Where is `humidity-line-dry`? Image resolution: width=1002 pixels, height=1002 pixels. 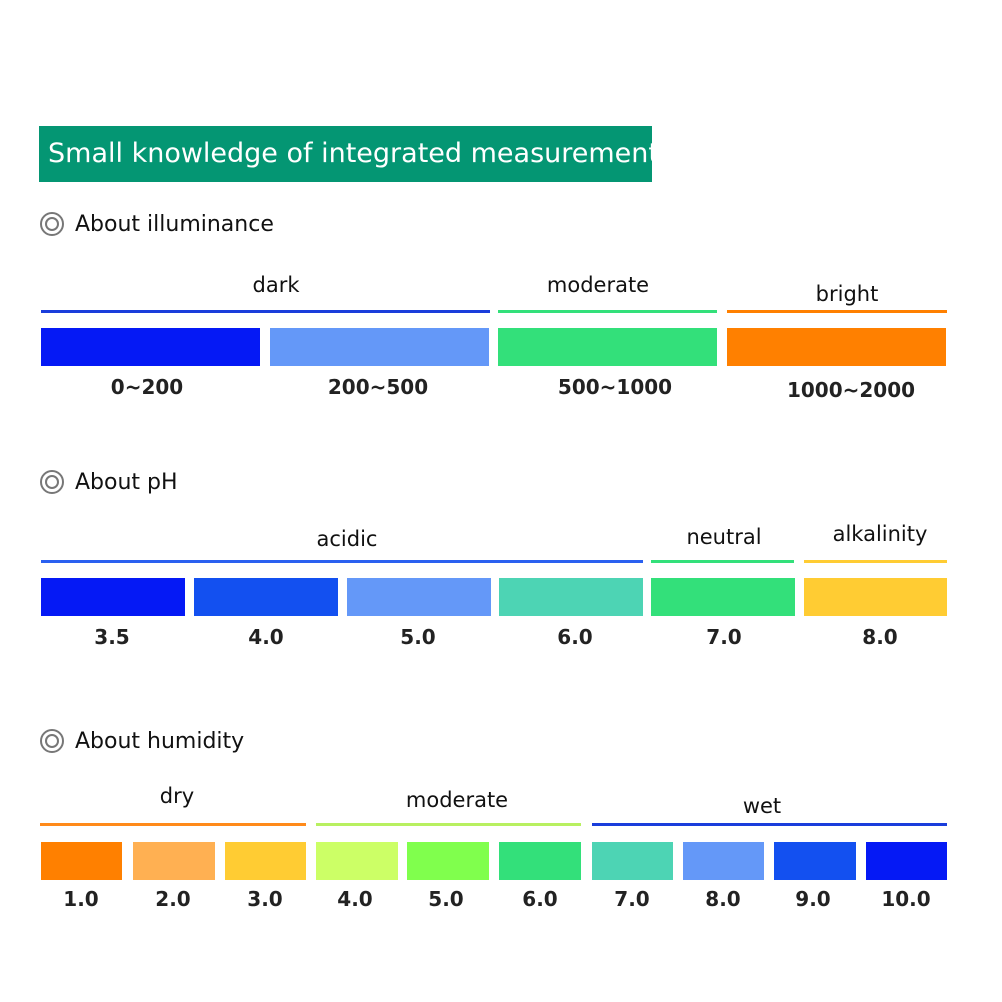
humidity-line-dry is located at coordinates (173, 824).